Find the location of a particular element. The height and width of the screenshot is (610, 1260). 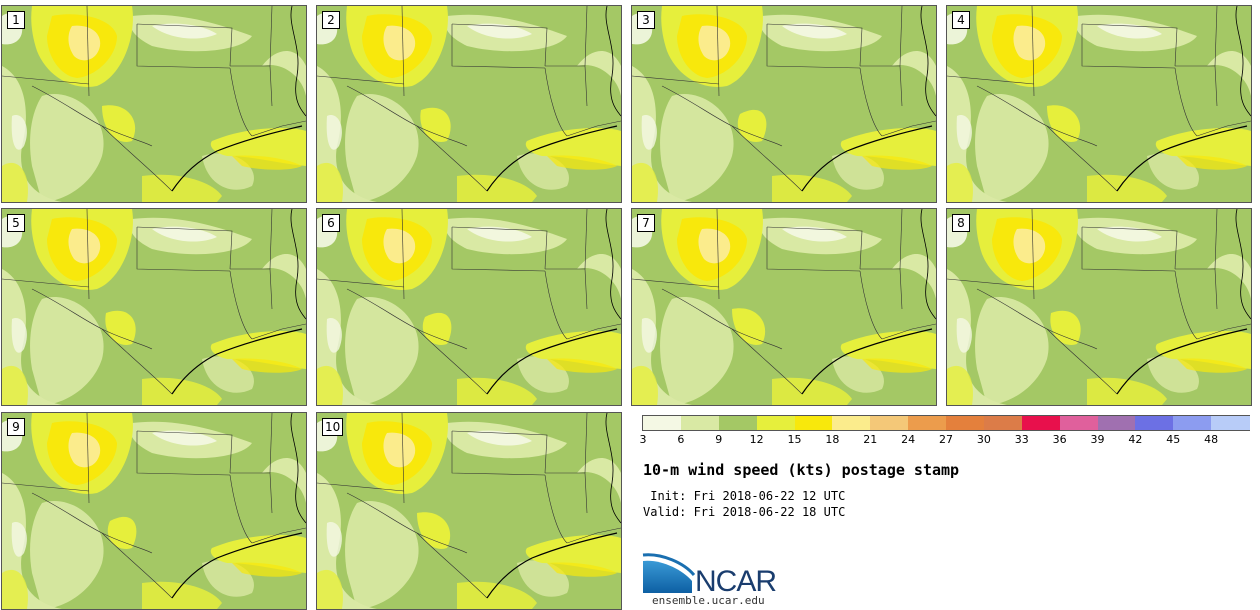

colorbar-tick: 45 is located at coordinates (1173, 439).